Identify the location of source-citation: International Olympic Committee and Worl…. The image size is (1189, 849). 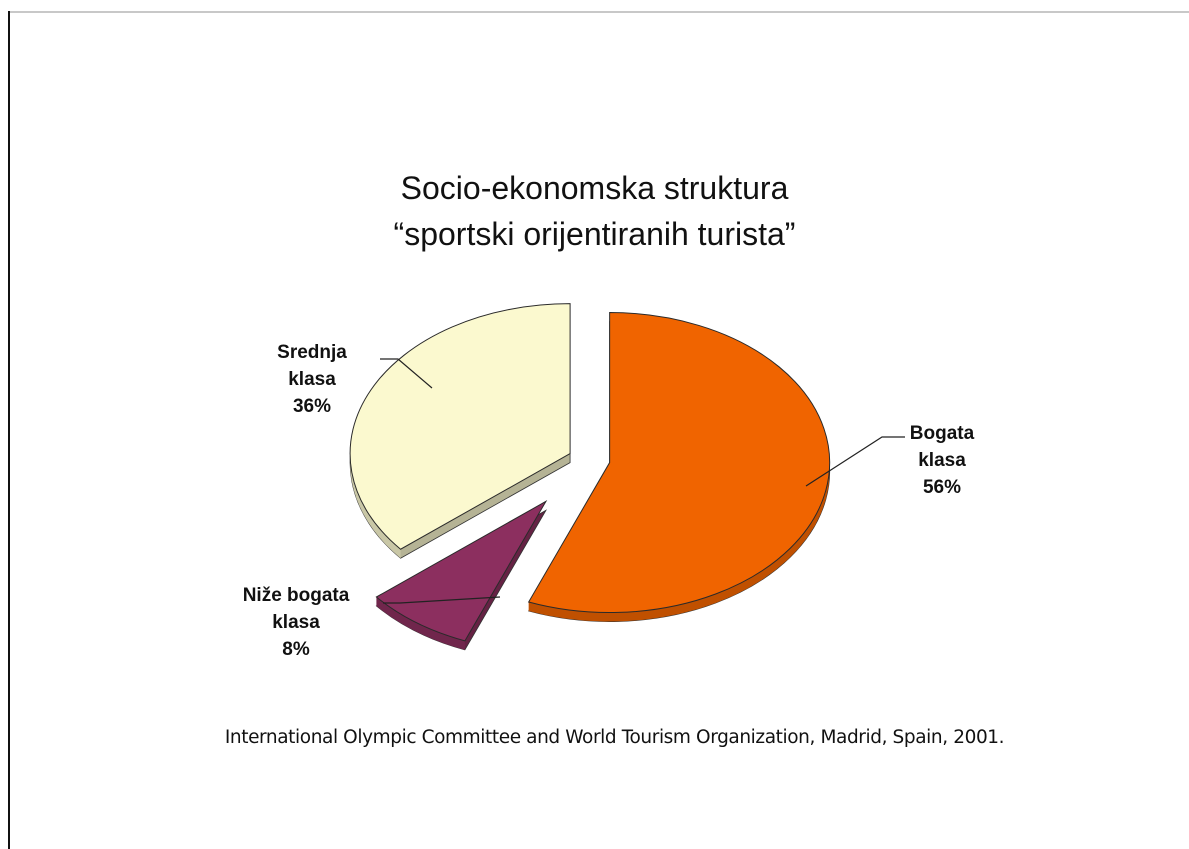
(614, 737).